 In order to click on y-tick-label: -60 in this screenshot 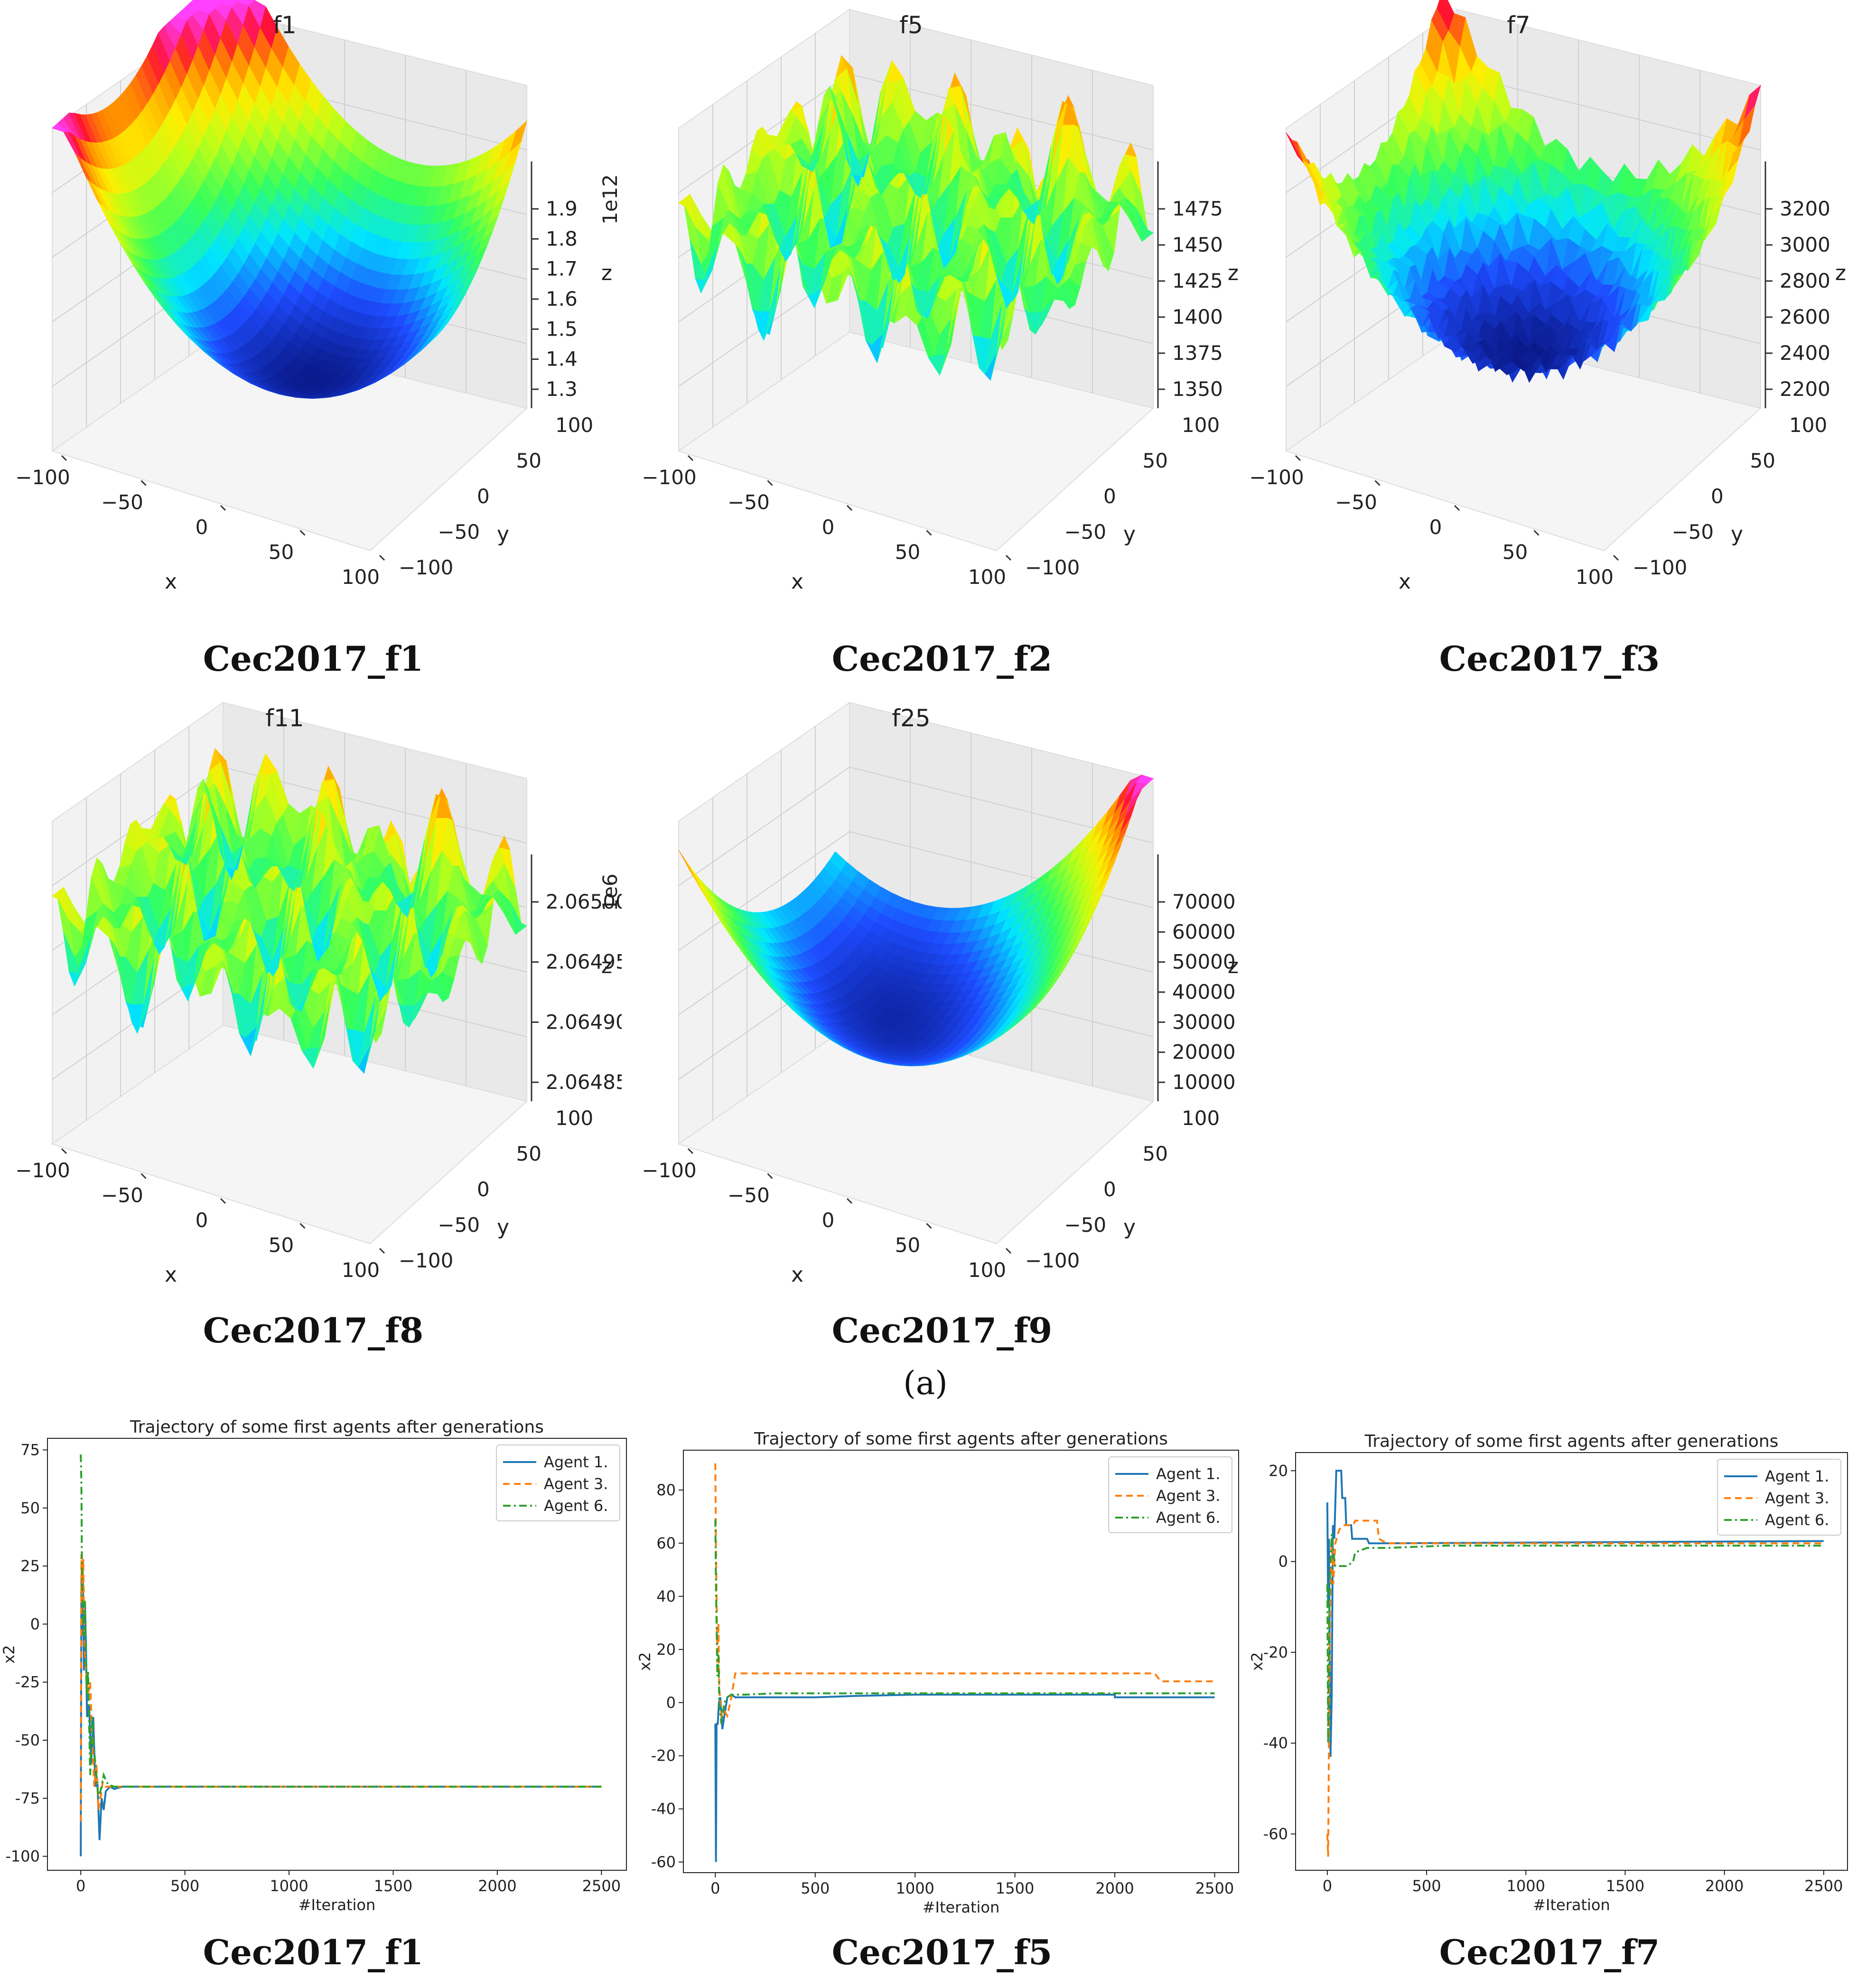, I will do `click(1275, 1834)`.